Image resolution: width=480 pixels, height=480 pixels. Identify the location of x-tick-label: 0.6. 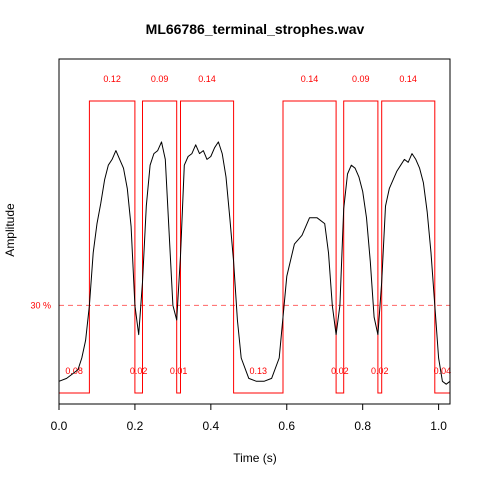
(286, 426).